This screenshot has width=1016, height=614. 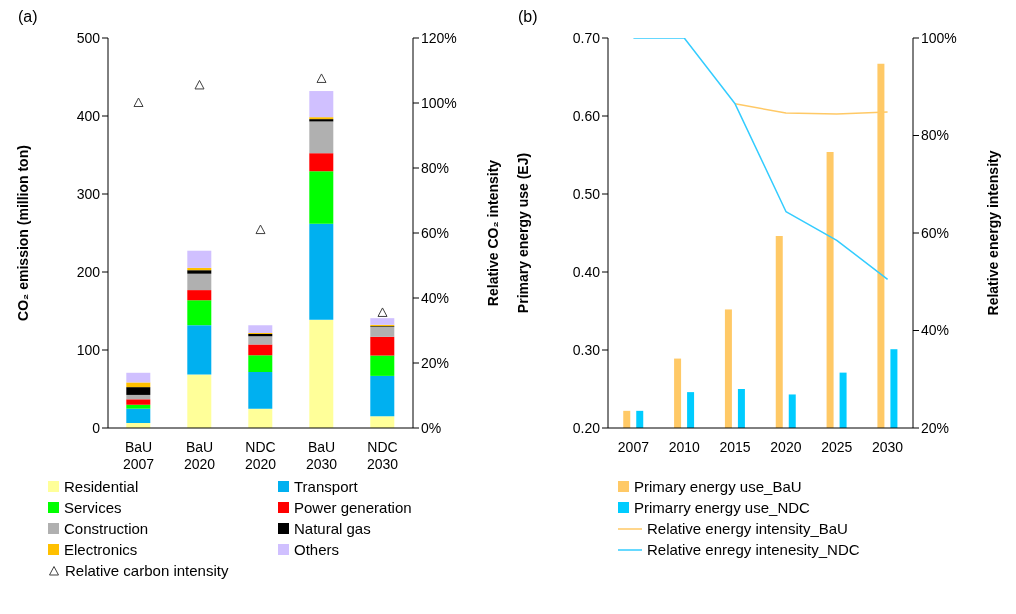 What do you see at coordinates (138, 455) in the screenshot?
I see `x-tick-label: BaU 2007` at bounding box center [138, 455].